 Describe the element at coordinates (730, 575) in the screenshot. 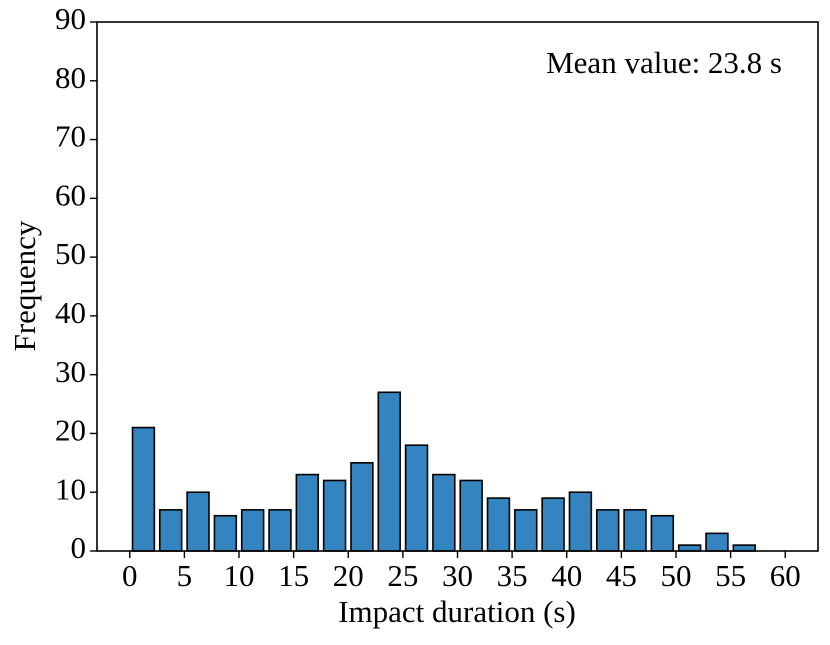

I see `x-tick-label: 55` at that location.